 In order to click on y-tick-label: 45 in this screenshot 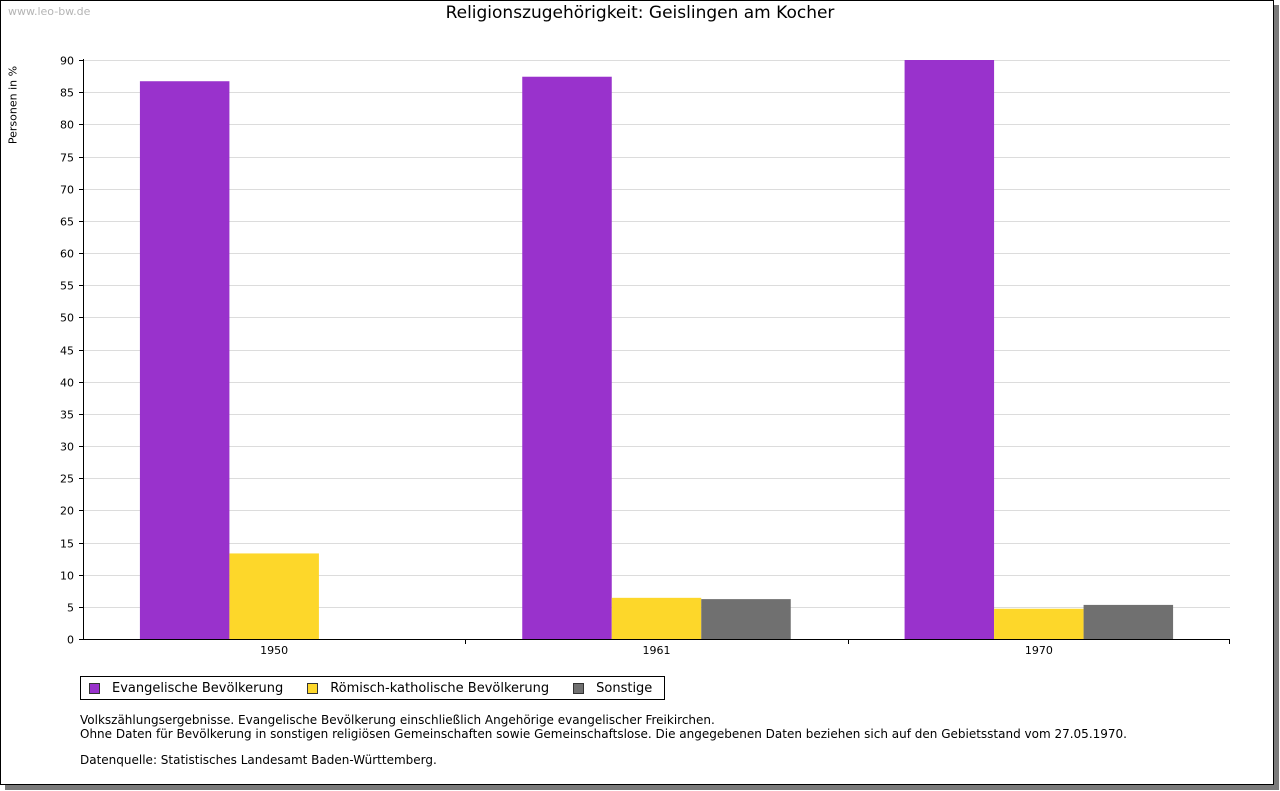, I will do `click(67, 351)`.